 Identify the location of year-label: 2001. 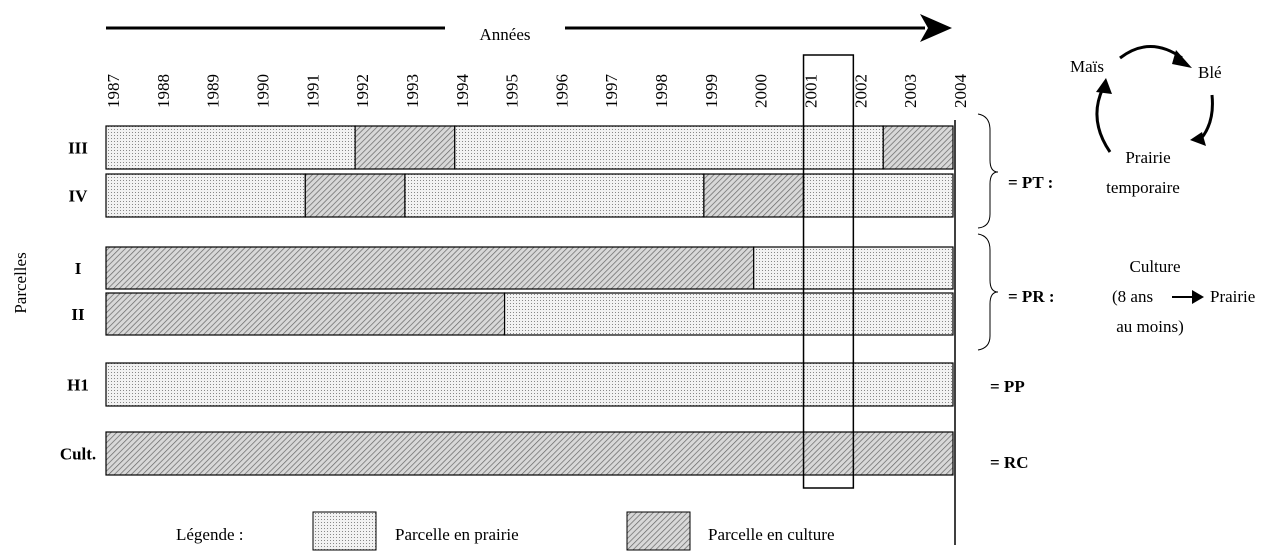
(811, 91).